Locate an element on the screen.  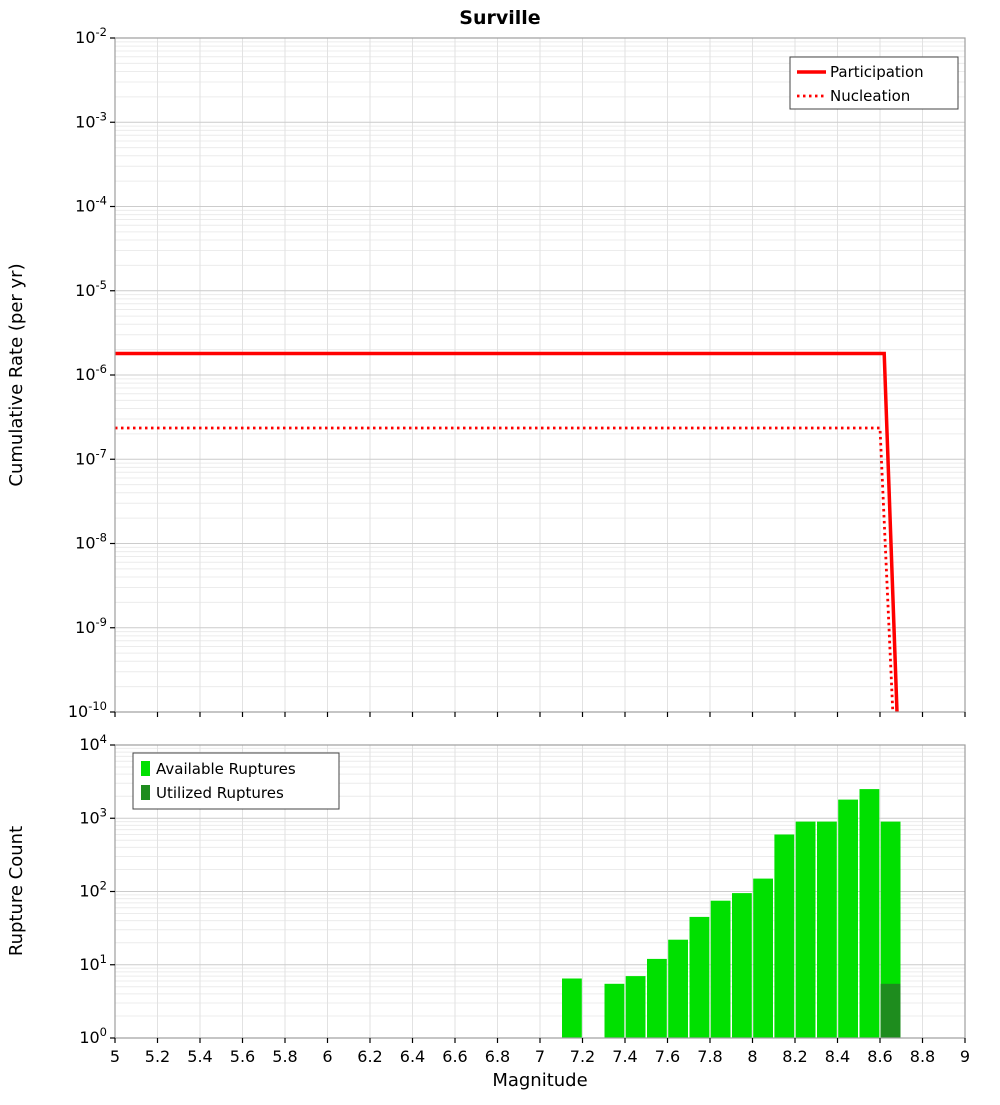
x-tick-label: 5.4 is located at coordinates (199, 1056).